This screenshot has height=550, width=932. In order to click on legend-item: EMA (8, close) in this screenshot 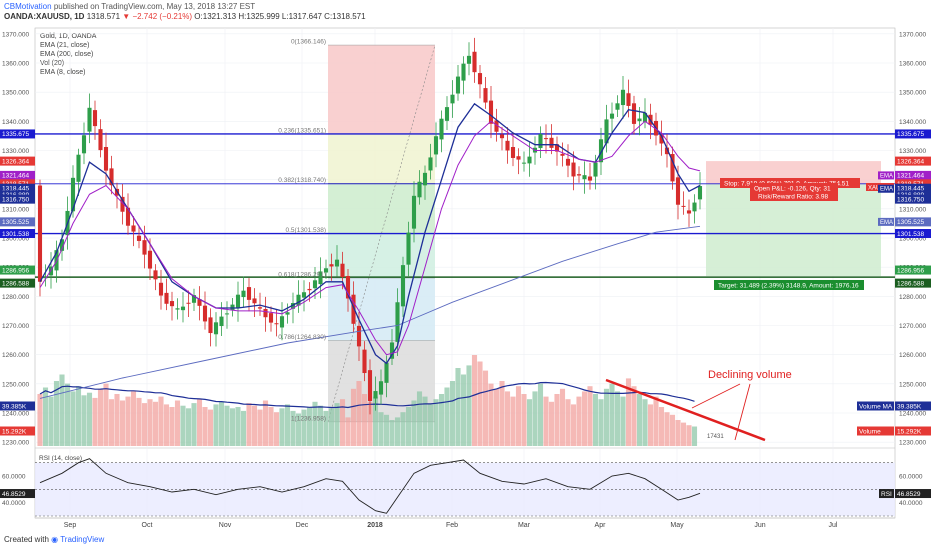, I will do `click(63, 72)`.